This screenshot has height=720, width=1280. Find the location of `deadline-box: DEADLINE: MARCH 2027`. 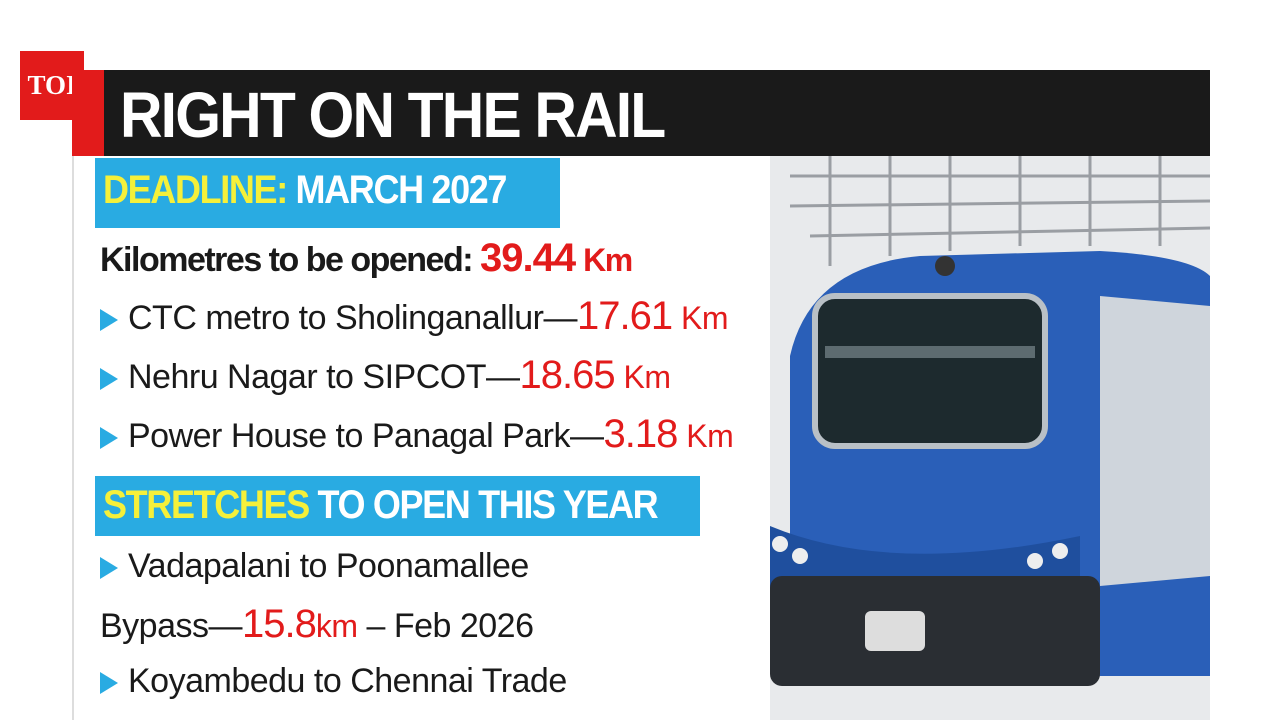

deadline-box: DEADLINE: MARCH 2027 is located at coordinates (327, 193).